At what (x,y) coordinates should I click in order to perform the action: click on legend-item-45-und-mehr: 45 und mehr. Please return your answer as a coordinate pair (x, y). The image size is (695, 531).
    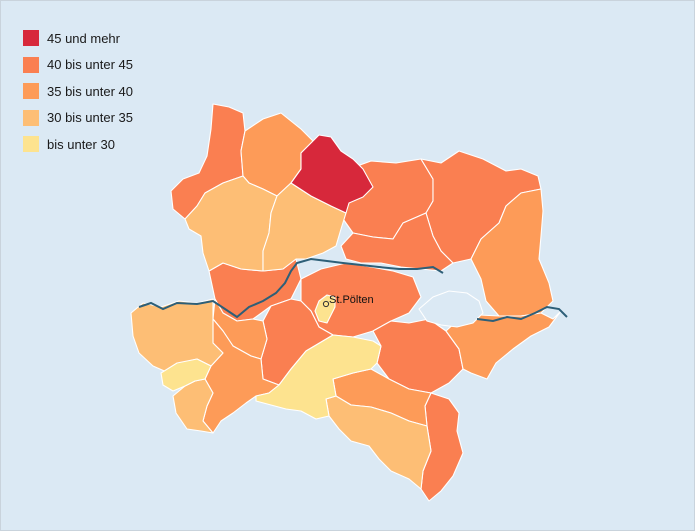
    Looking at the image, I should click on (78, 38).